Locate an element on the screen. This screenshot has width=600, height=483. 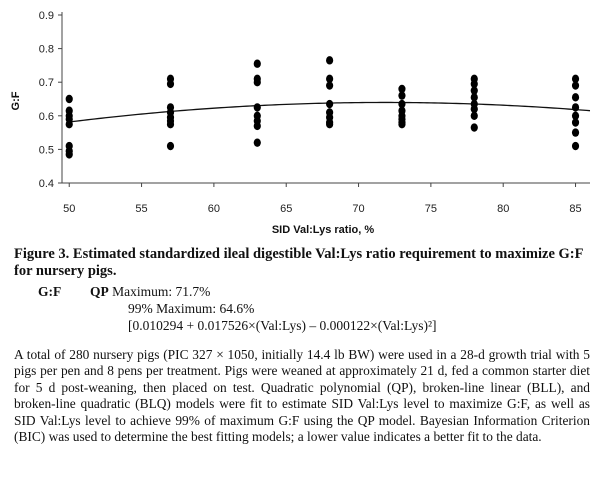
x-axis: 50 55 60 65 70 75 80 85 is located at coordinates (322, 199).